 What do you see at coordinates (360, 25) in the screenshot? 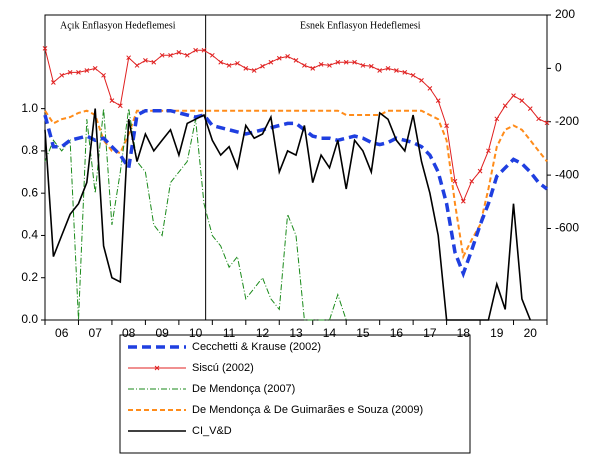
I see `annotation: Esnek Enflasyon Hedeflemesi` at bounding box center [360, 25].